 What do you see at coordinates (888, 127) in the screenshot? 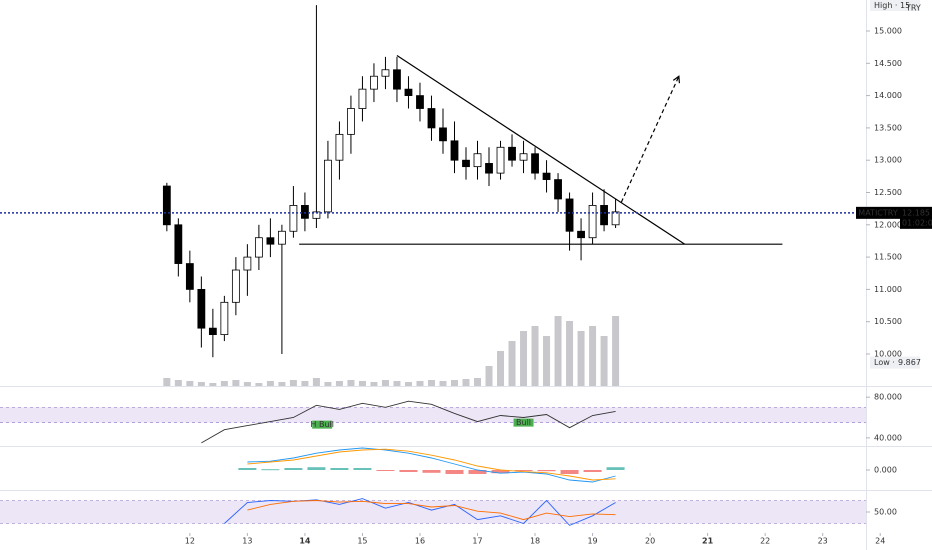
I see `y-tick-label: 13.500` at bounding box center [888, 127].